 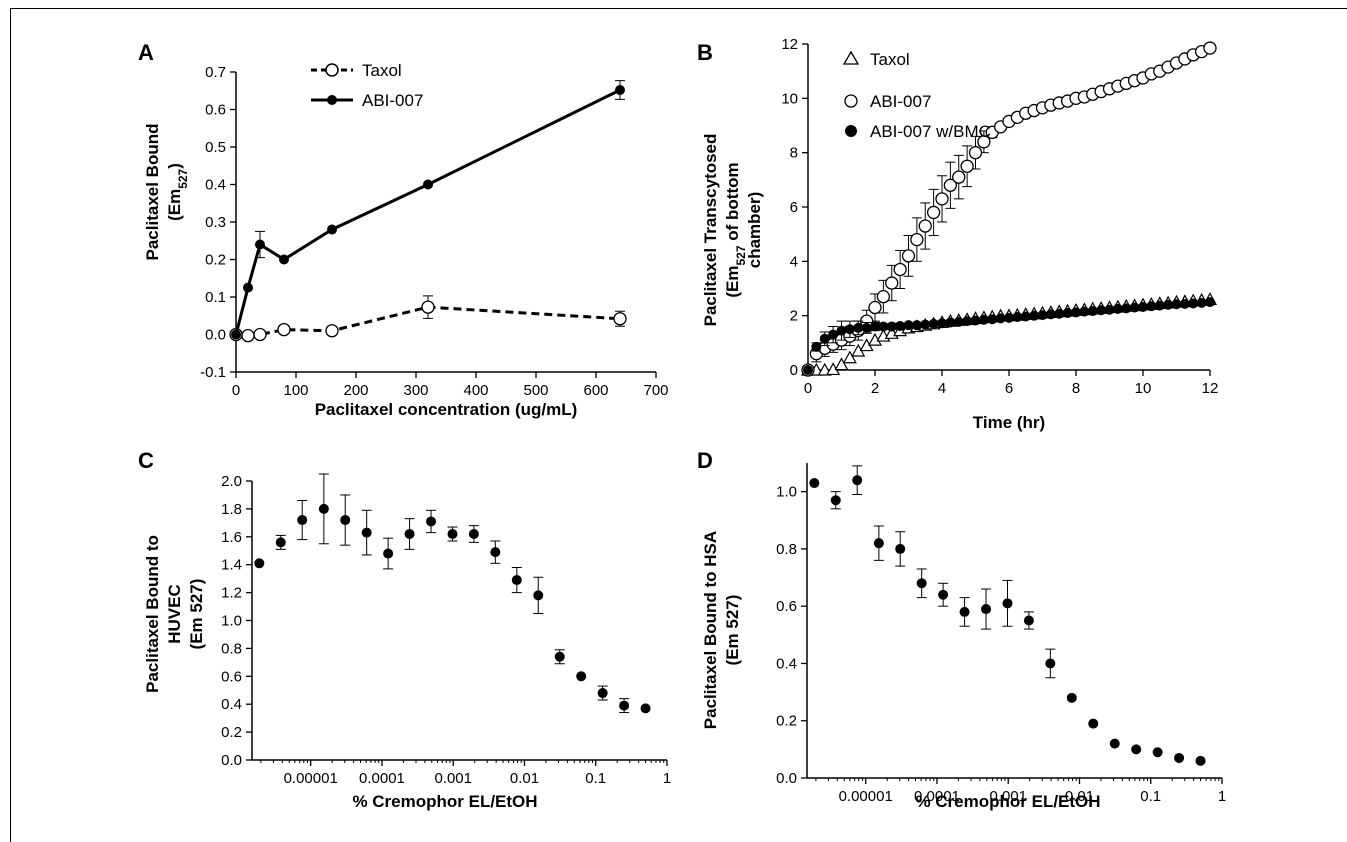 What do you see at coordinates (475, 390) in the screenshot?
I see `panel-a-x-tick-label: 400` at bounding box center [475, 390].